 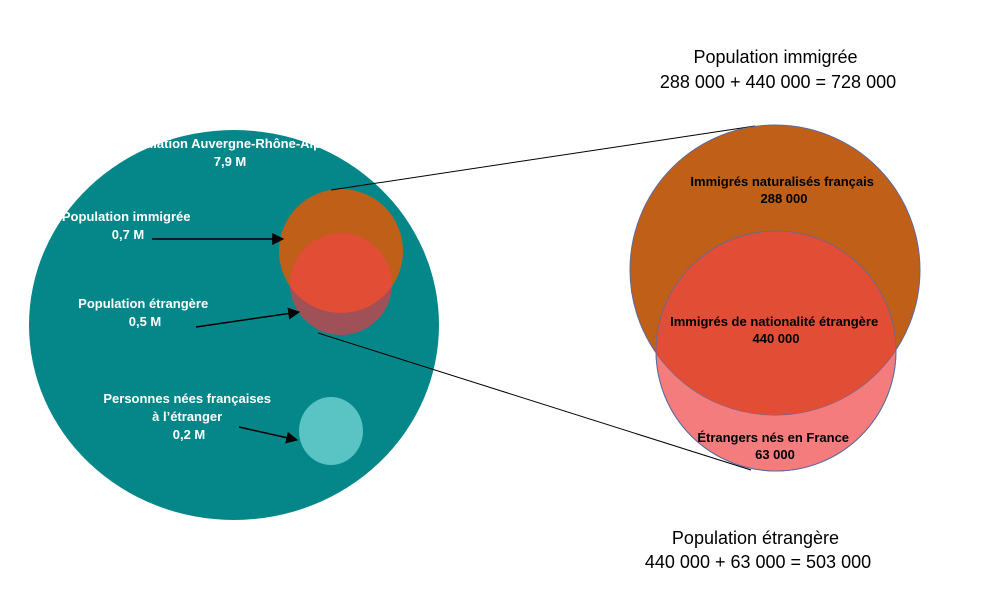 I want to click on foreign-summary-title: Population étrangère, so click(x=755, y=538).